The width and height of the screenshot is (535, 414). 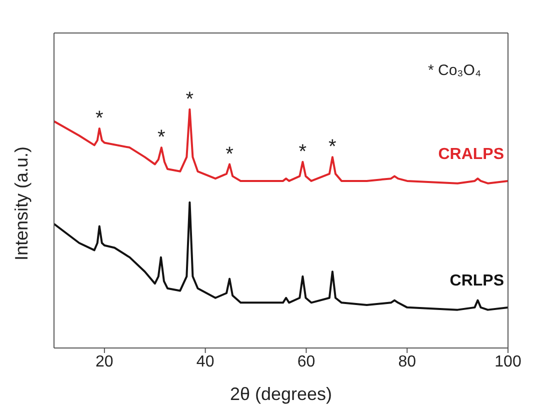 I want to click on x-tick-label: 20, so click(x=105, y=361).